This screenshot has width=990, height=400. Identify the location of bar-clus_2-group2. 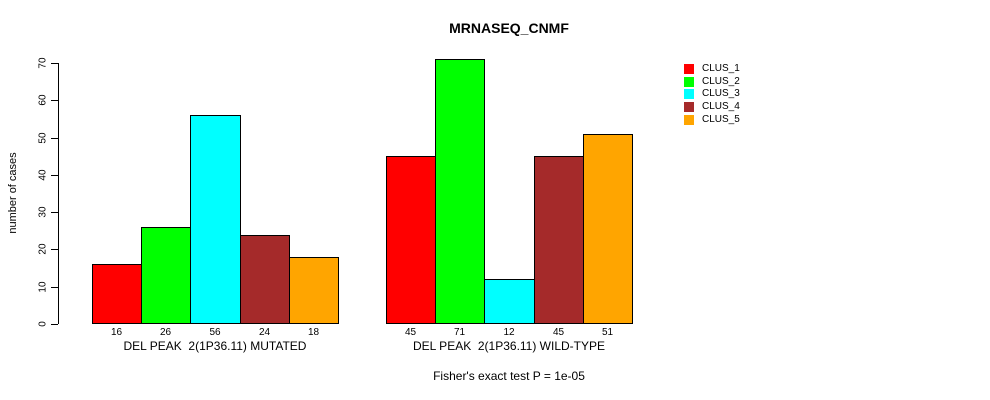
(460, 191).